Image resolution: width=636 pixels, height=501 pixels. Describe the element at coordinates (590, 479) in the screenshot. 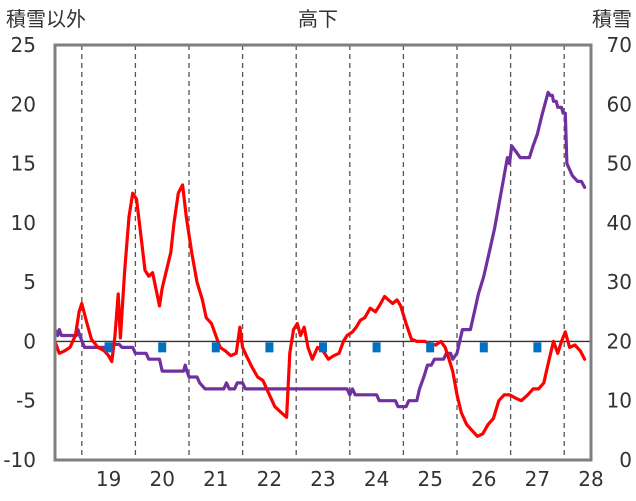

I see `x-tick-label: 28` at that location.